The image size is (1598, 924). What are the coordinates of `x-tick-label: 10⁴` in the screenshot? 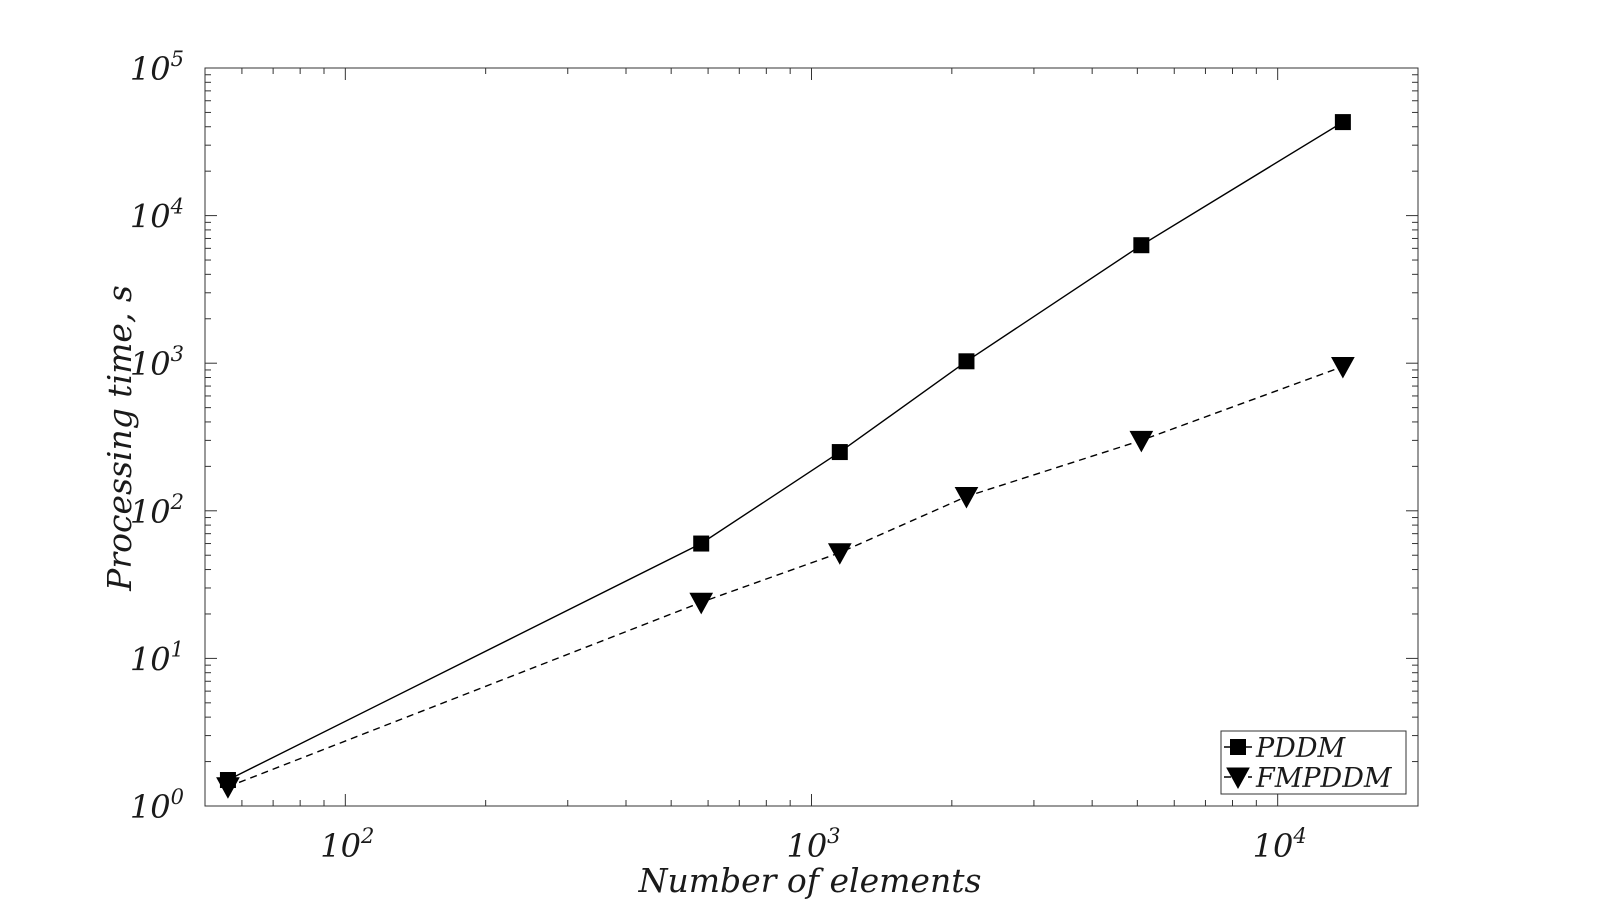 It's located at (1280, 844).